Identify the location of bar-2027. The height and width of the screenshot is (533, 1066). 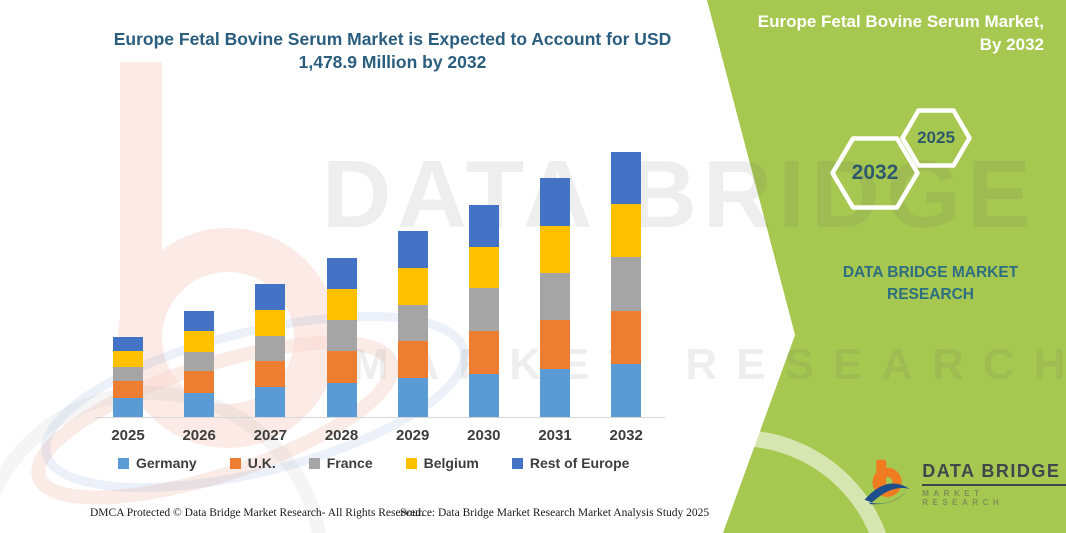
(270, 350).